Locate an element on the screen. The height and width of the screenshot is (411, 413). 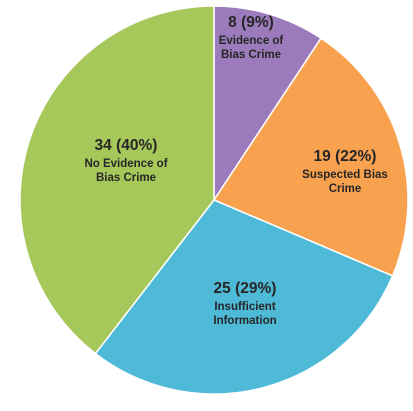
slice-category-label: Insufficient is located at coordinates (245, 307).